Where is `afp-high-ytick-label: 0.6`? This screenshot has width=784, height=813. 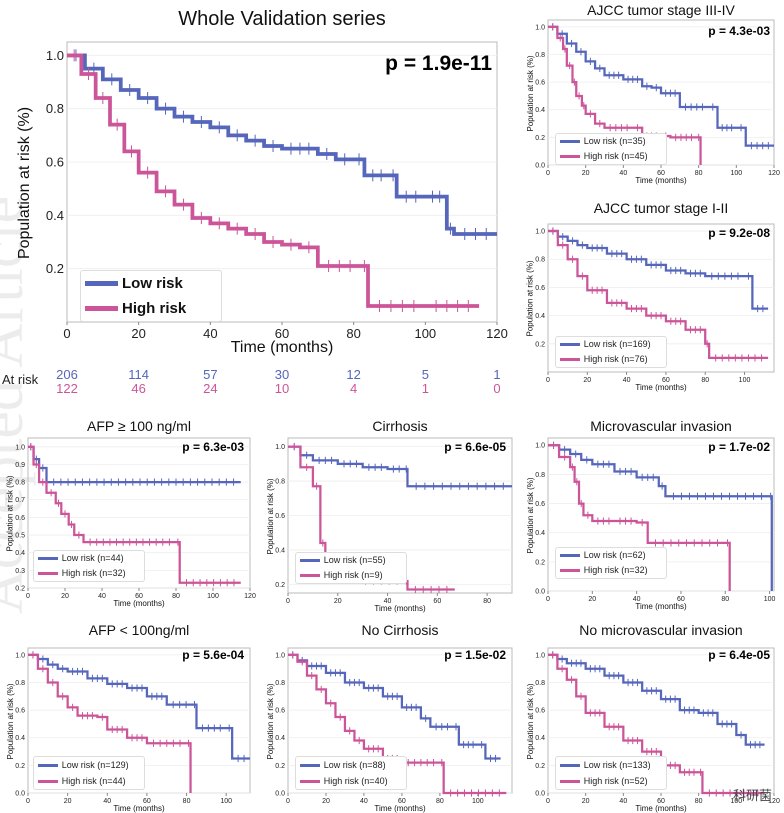 afp-high-ytick-label: 0.6 is located at coordinates (20, 518).